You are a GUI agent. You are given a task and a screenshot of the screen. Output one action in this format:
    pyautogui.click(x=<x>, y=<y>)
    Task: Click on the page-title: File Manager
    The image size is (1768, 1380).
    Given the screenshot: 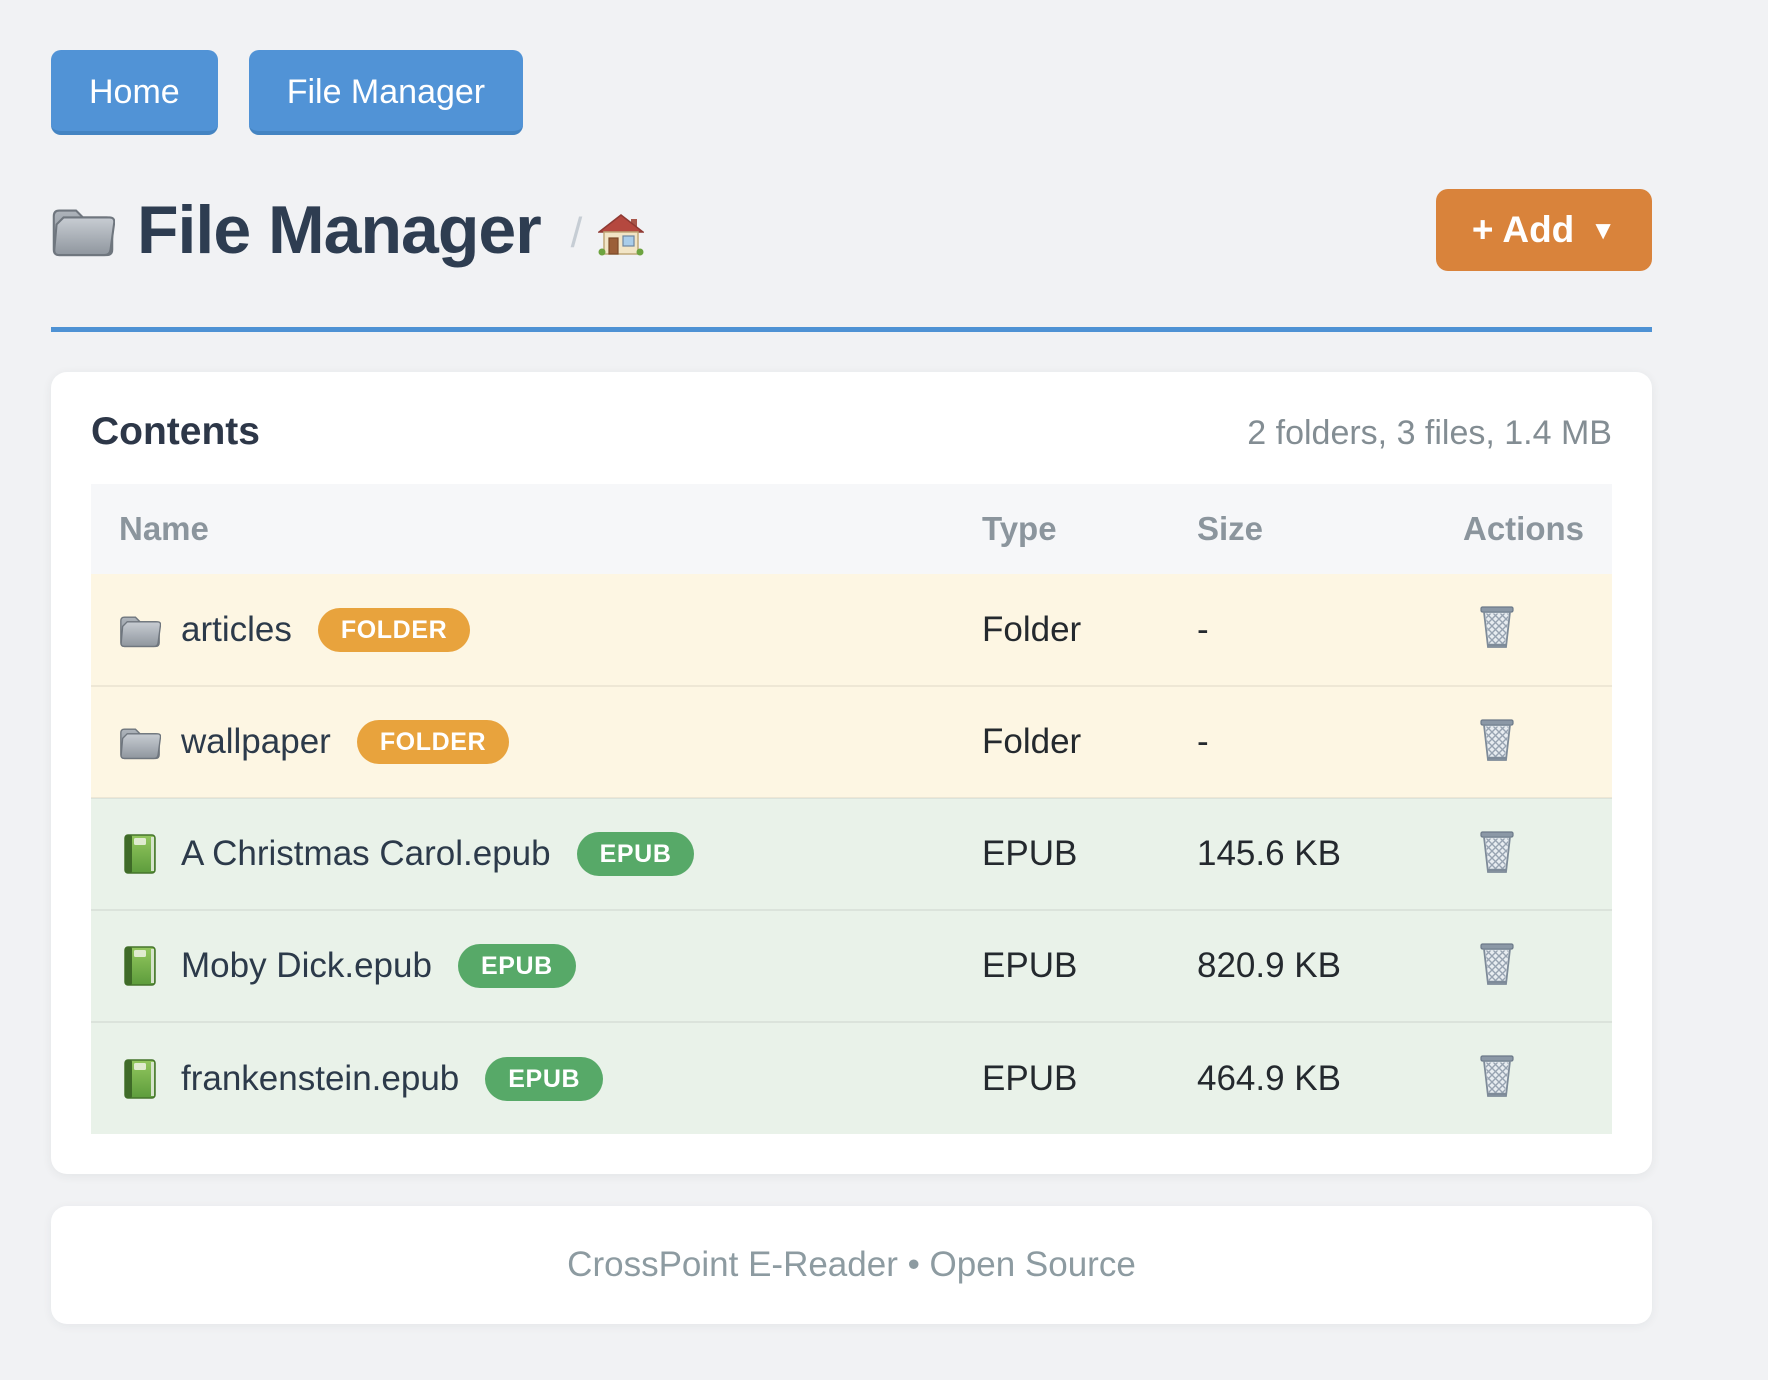 What is the action you would take?
    pyautogui.click(x=339, y=230)
    